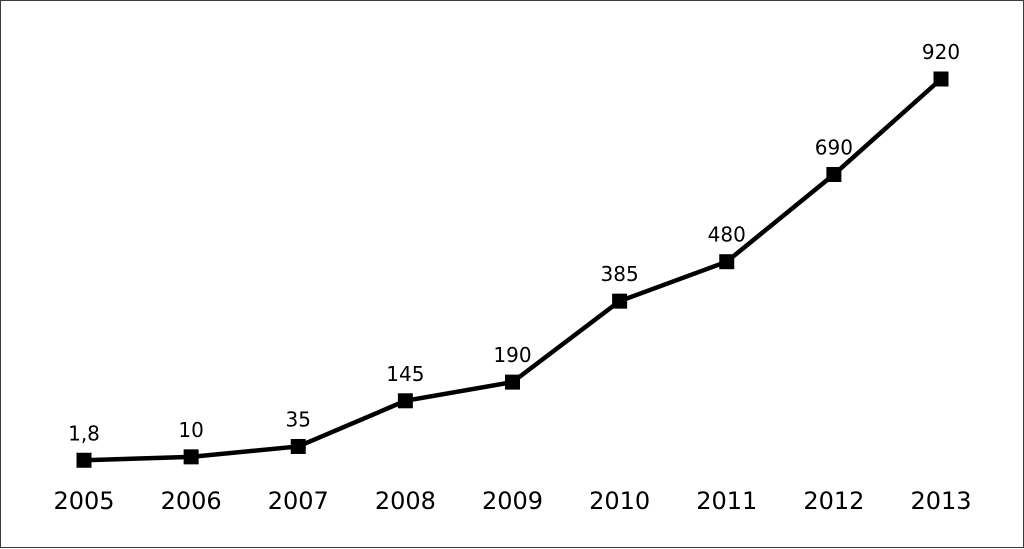  What do you see at coordinates (726, 501) in the screenshot?
I see `x-tick-label: 2011` at bounding box center [726, 501].